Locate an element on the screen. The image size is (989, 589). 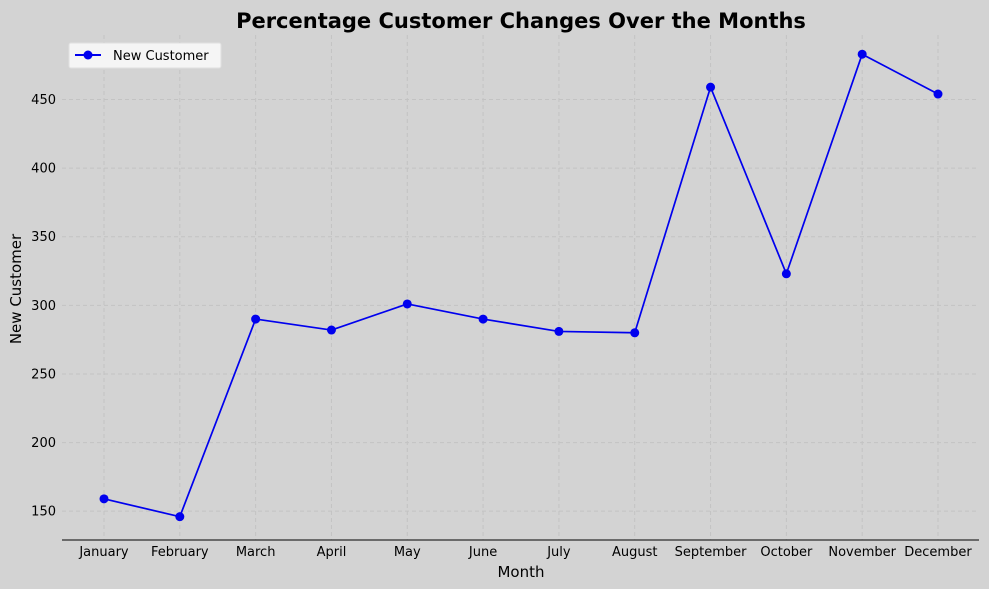
x-tick-label: April is located at coordinates (332, 552).